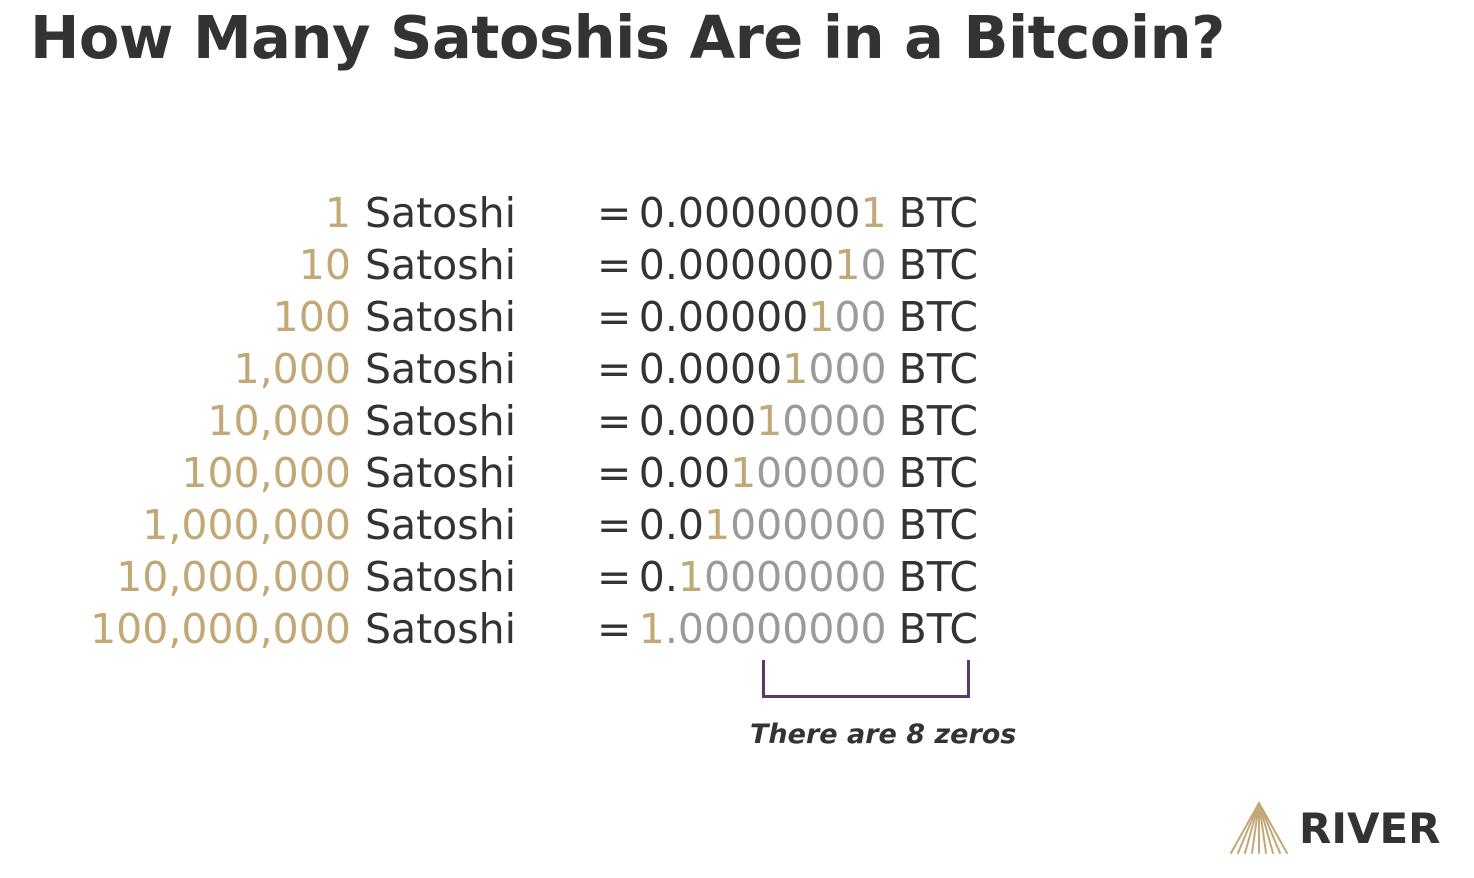 This screenshot has height=878, width=1474. Describe the element at coordinates (795, 577) in the screenshot. I see `btc-trailing-zeros: 0000000` at that location.